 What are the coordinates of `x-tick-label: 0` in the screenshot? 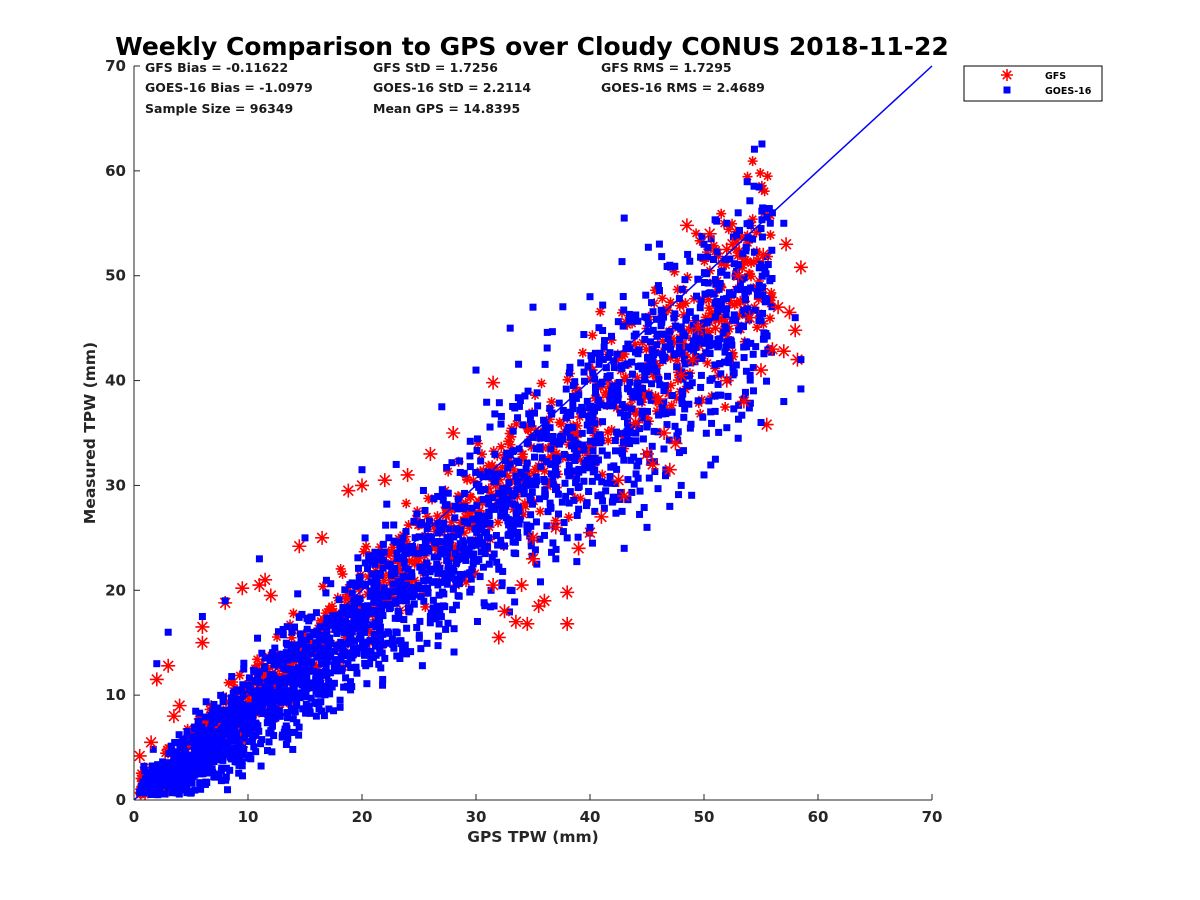 It's located at (134, 817).